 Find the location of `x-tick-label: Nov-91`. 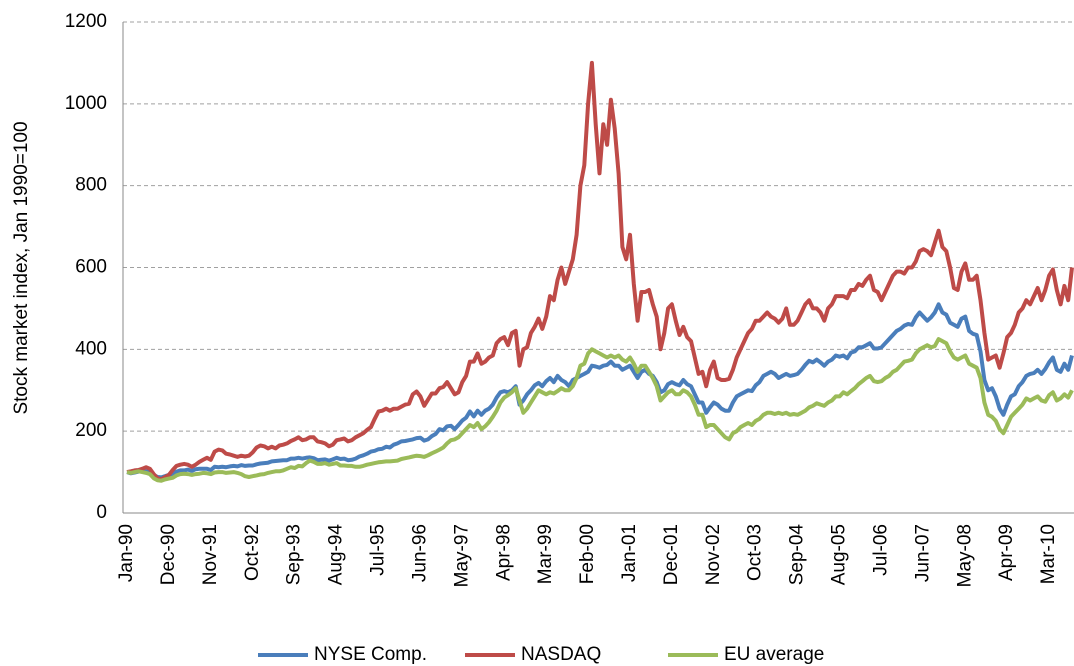

x-tick-label: Nov-91 is located at coordinates (210, 554).